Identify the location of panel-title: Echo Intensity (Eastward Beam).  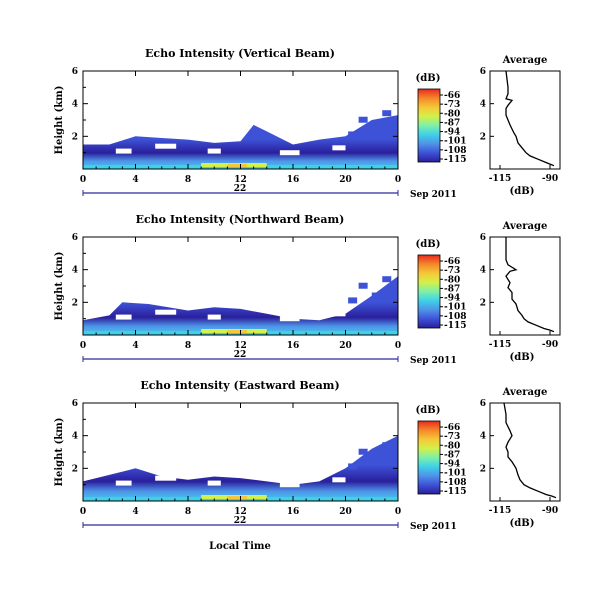
(239, 385).